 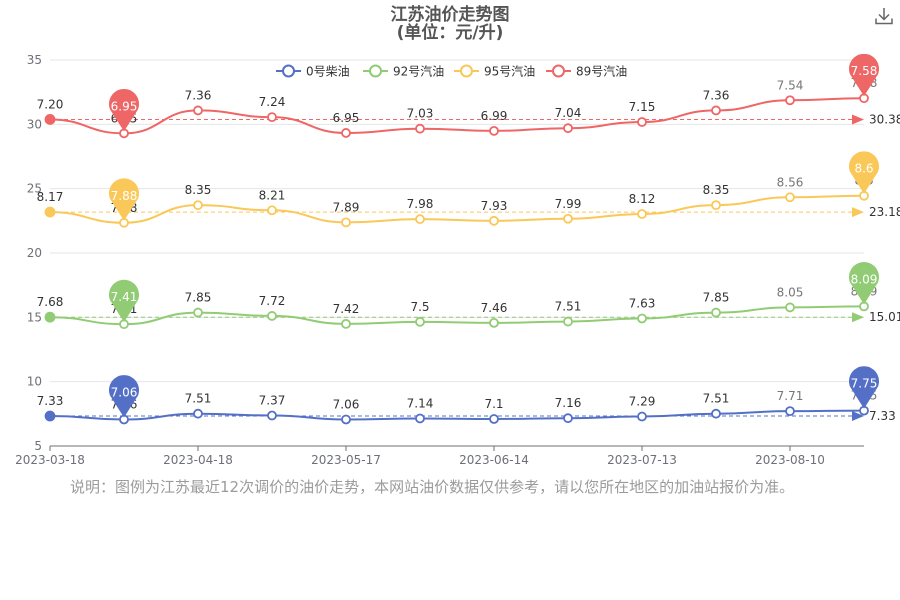 What do you see at coordinates (642, 460) in the screenshot?
I see `x-tick-label: 2023-07-13` at bounding box center [642, 460].